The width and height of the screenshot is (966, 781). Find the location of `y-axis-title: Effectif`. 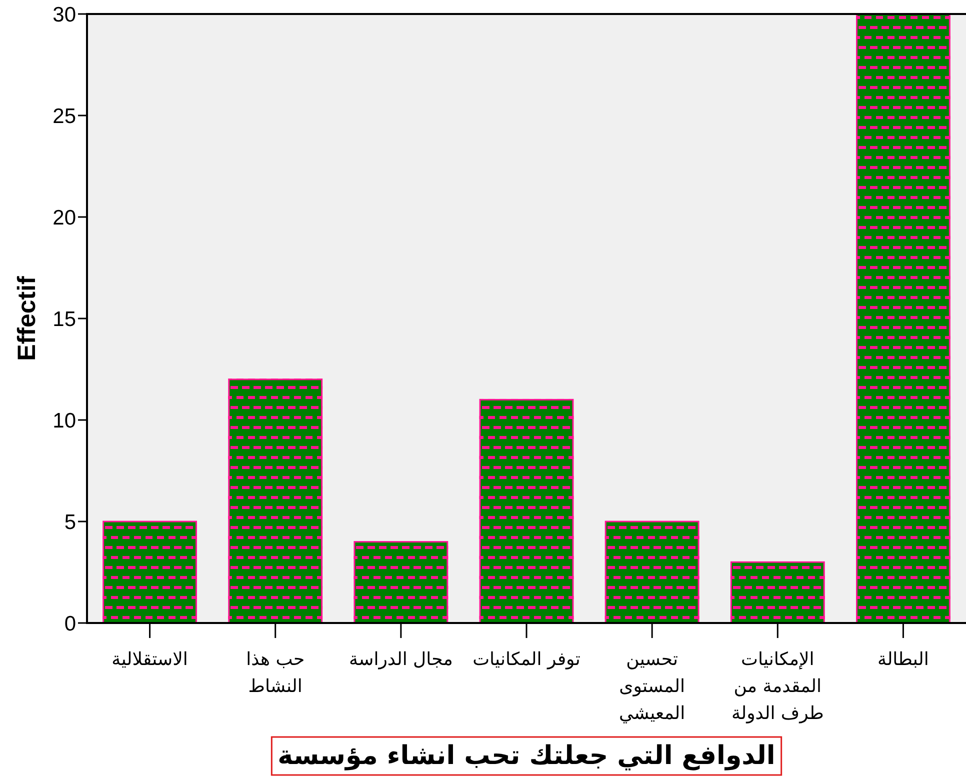

y-axis-title: Effectif is located at coordinates (27, 318).